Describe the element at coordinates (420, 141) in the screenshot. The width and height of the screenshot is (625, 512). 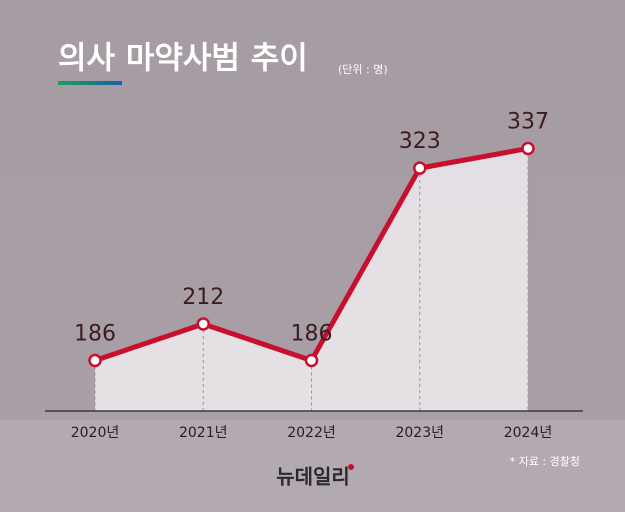
I see `value-label: 323` at that location.